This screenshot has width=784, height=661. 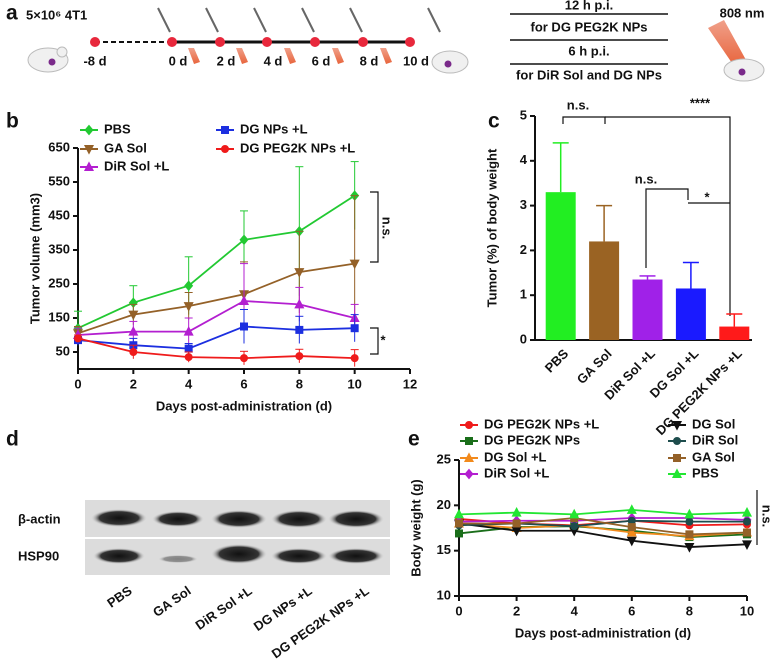 What do you see at coordinates (523, 114) in the screenshot?
I see `y-tick-label: 5` at bounding box center [523, 114].